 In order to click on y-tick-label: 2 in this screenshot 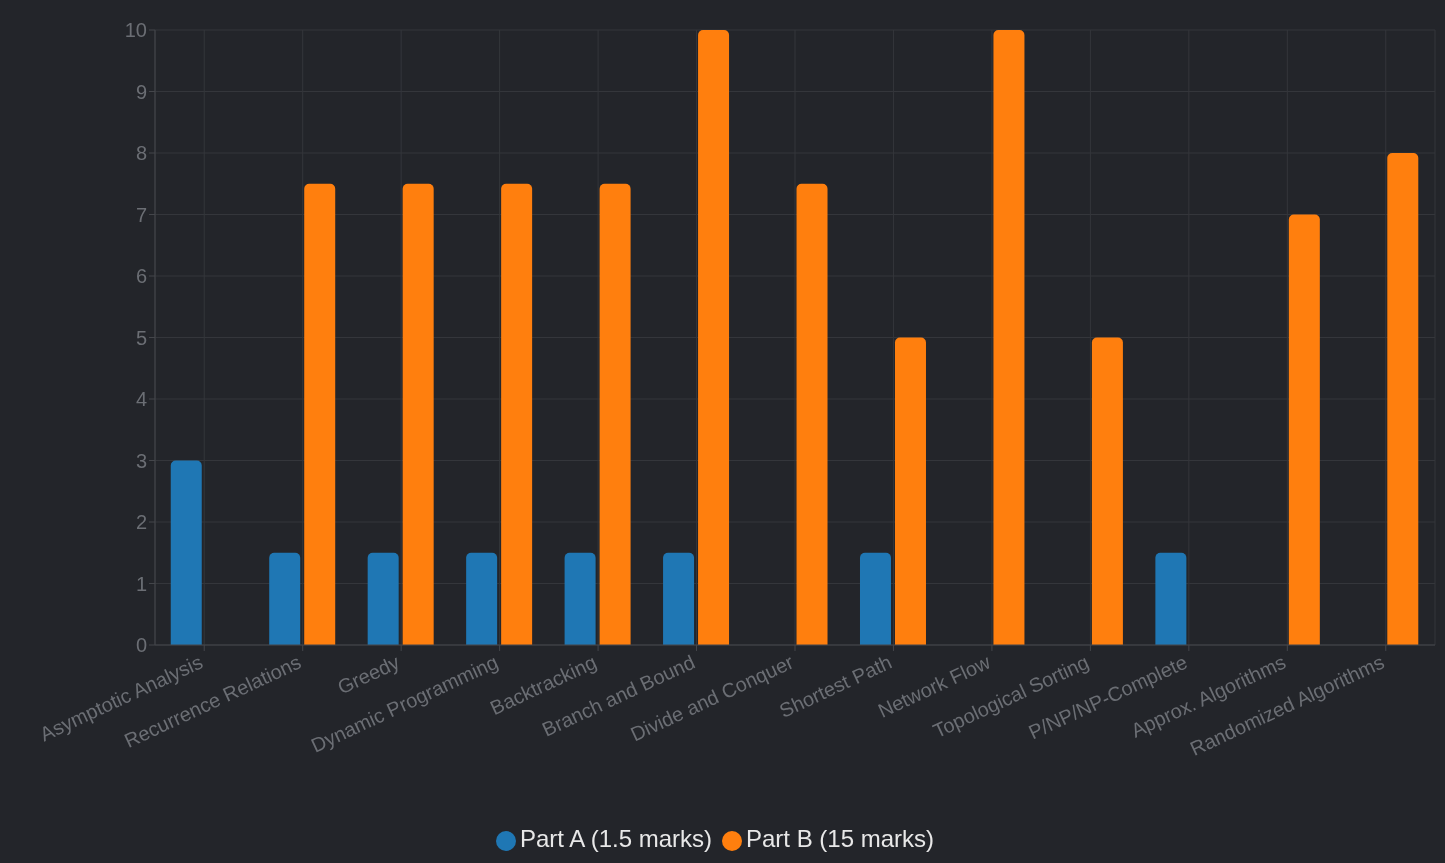, I will do `click(141, 522)`.